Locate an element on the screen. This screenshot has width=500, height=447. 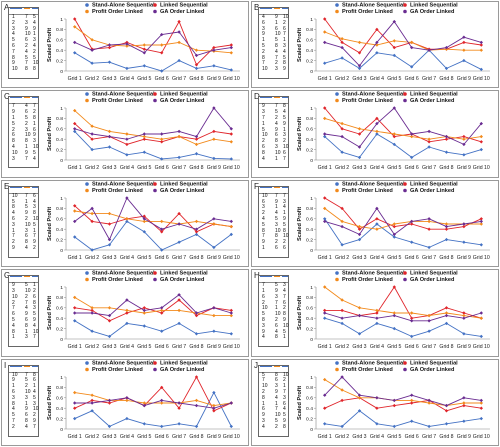
x-tick-label: Grid 10 is located at coordinates (231, 437).